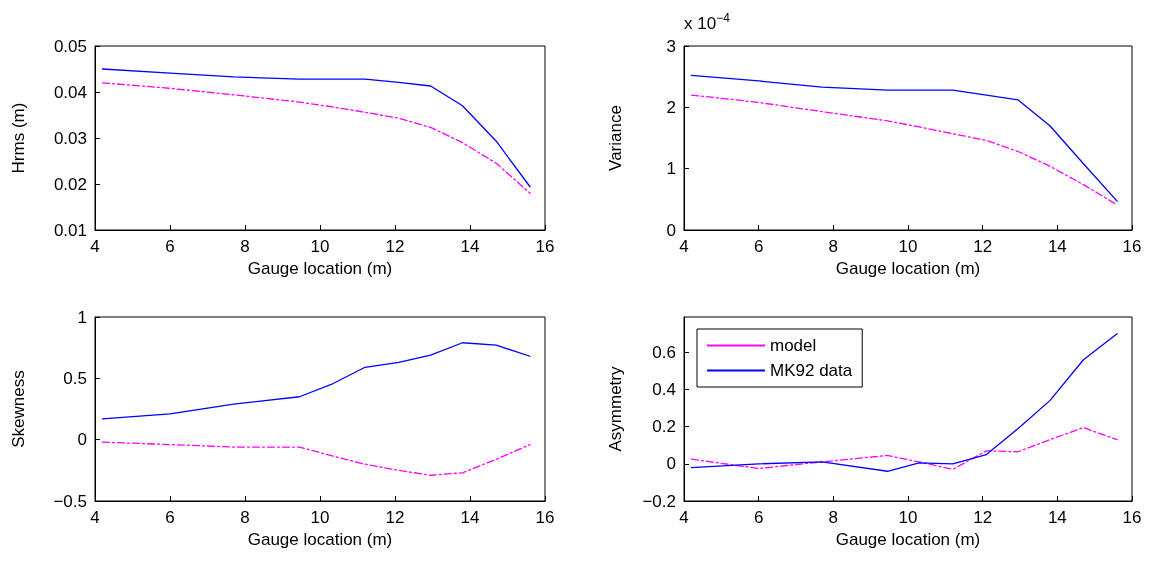 The height and width of the screenshot is (565, 1153). I want to click on y-tick-label: 0.6, so click(664, 352).